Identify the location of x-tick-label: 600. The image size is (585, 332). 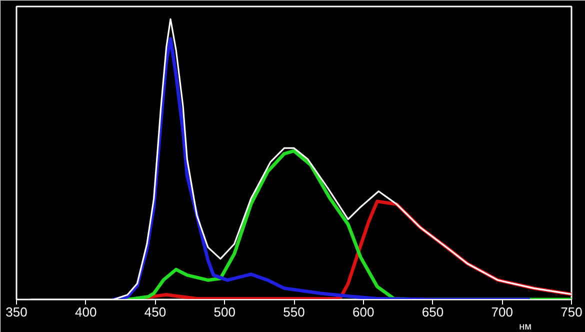
(363, 312).